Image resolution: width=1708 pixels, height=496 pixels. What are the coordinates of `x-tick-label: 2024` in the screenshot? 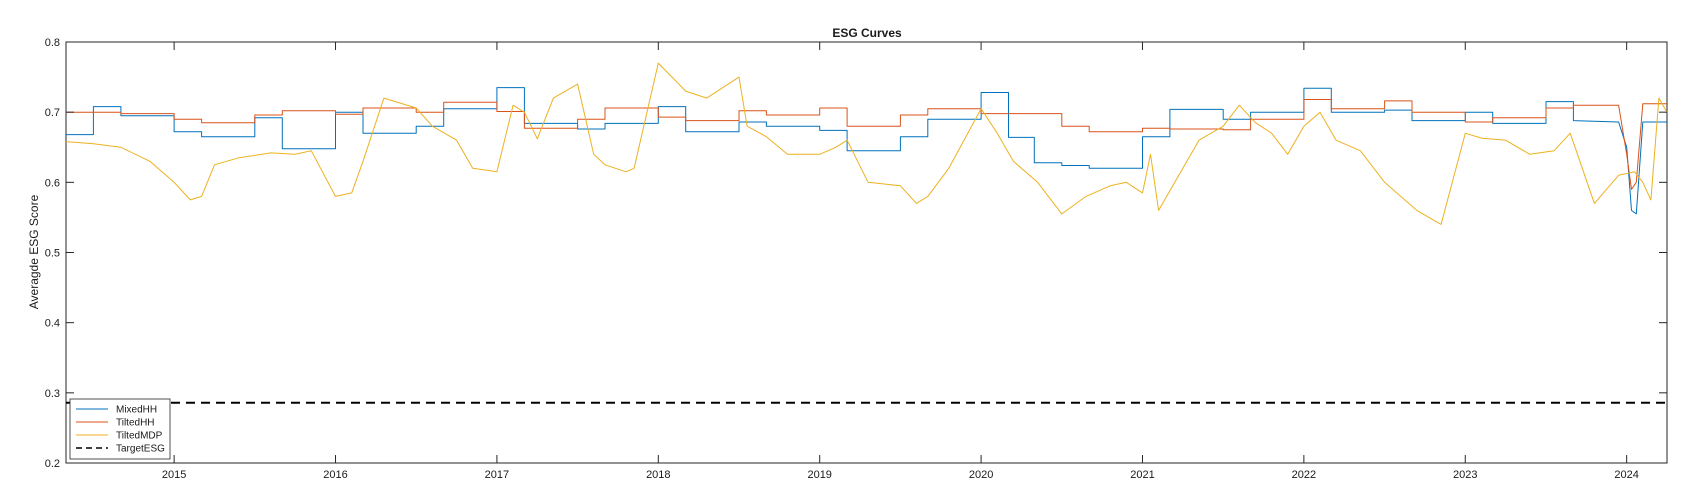 It's located at (1626, 475).